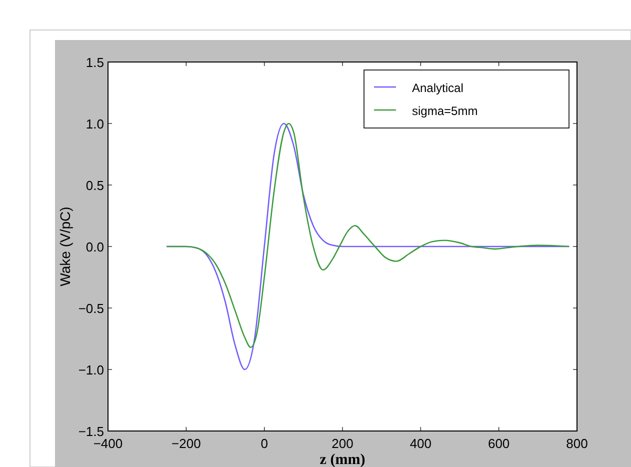 Image resolution: width=631 pixels, height=467 pixels. What do you see at coordinates (95, 62) in the screenshot?
I see `y-tick-label: 1.5` at bounding box center [95, 62].